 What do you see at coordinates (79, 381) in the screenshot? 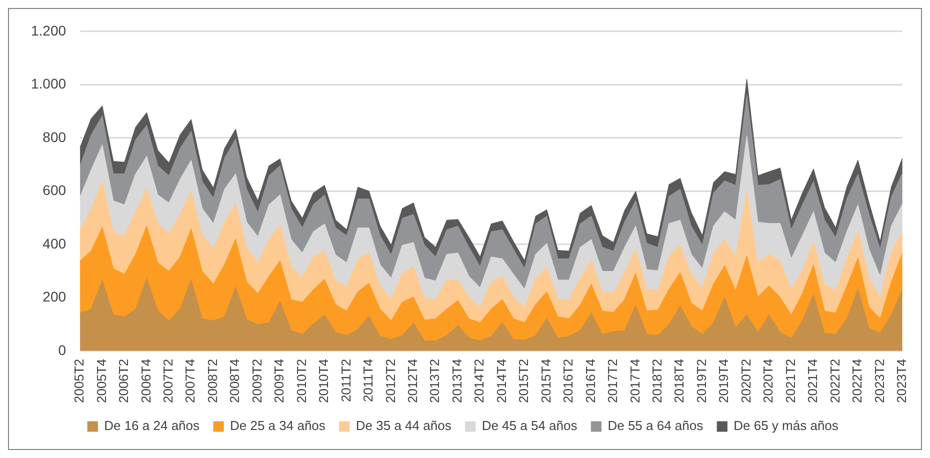
I see `x-tick-label: 2005T2` at bounding box center [79, 381].